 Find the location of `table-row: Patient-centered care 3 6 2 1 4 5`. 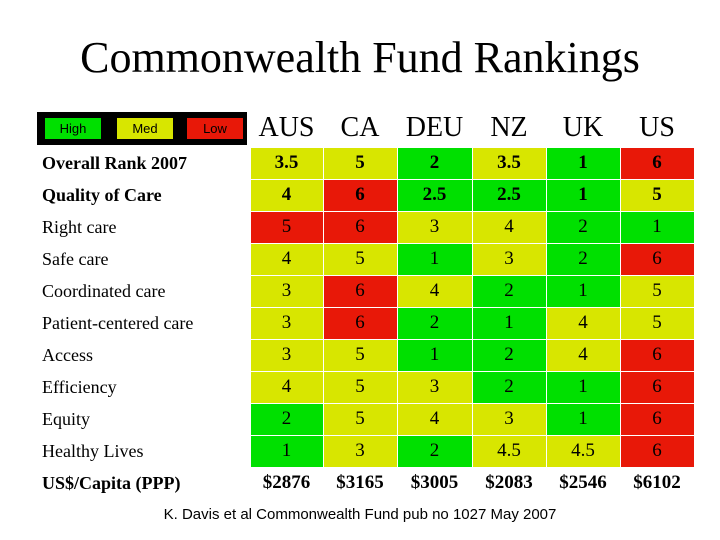

table-row: Patient-centered care 3 6 2 1 4 5 is located at coordinates (365, 323).